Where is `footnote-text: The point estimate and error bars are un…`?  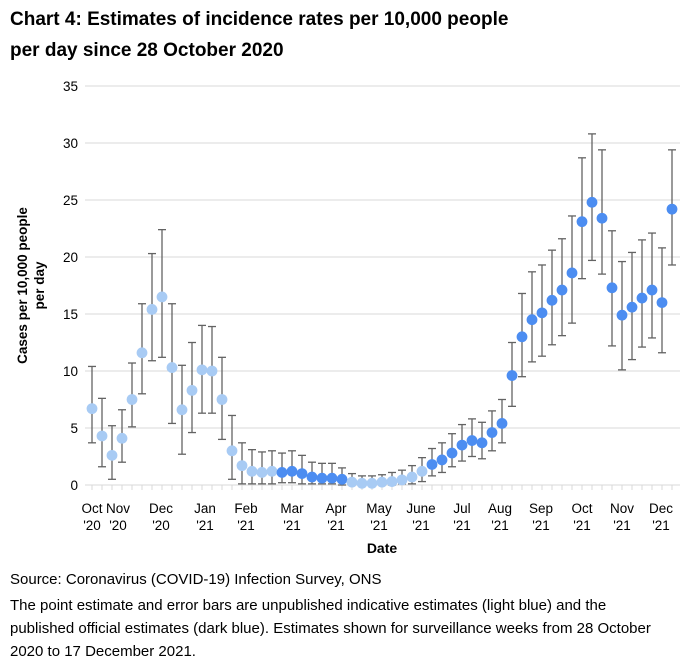 footnote-text: The point estimate and error bars are un… is located at coordinates (330, 628).